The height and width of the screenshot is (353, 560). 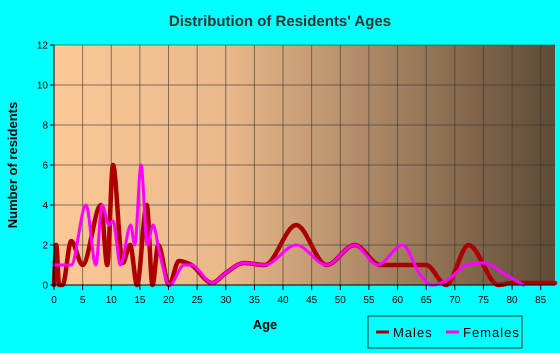 I want to click on legend-label: Males, so click(x=413, y=332).